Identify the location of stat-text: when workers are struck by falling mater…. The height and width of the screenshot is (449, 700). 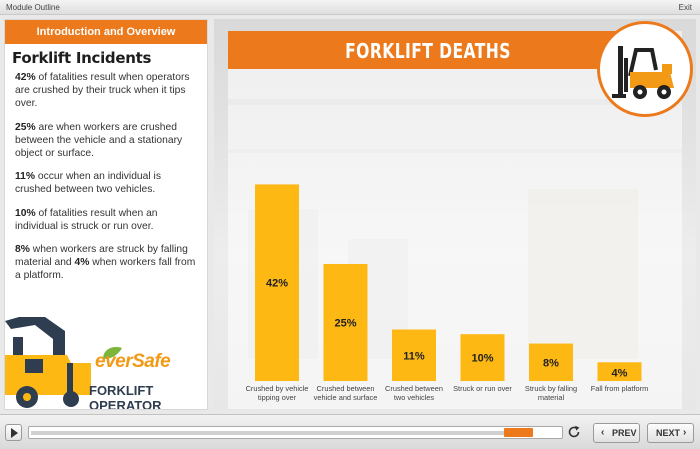
(101, 256).